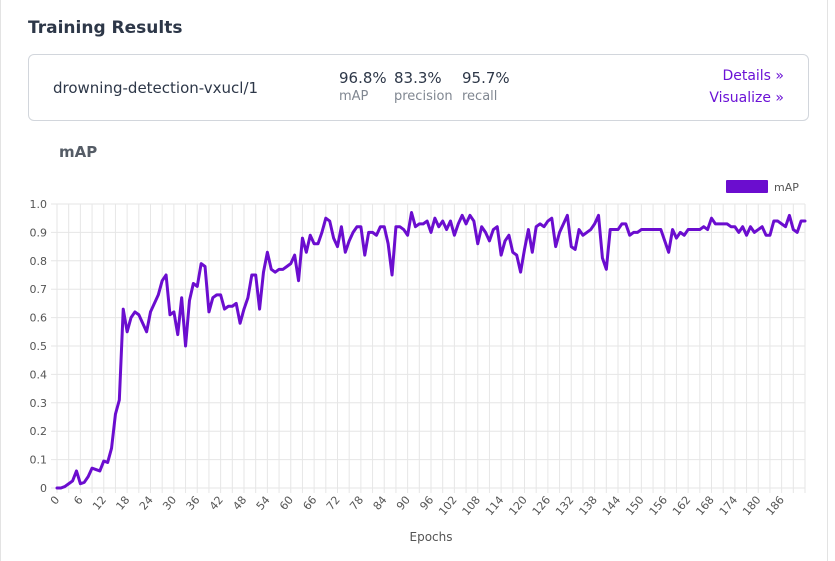  I want to click on x-tick-label: 144, so click(611, 506).